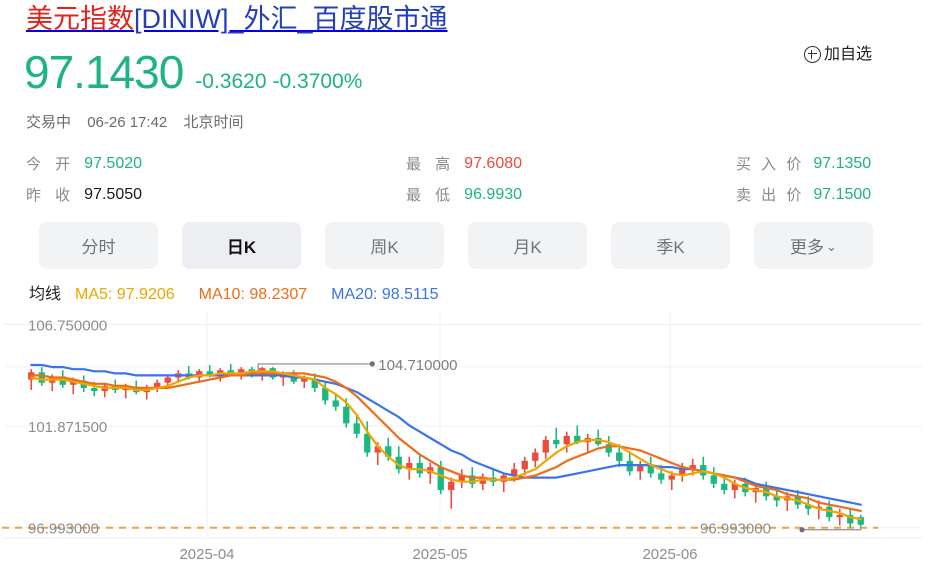 This screenshot has height=571, width=940. I want to click on tab-label: 月K, so click(527, 247).